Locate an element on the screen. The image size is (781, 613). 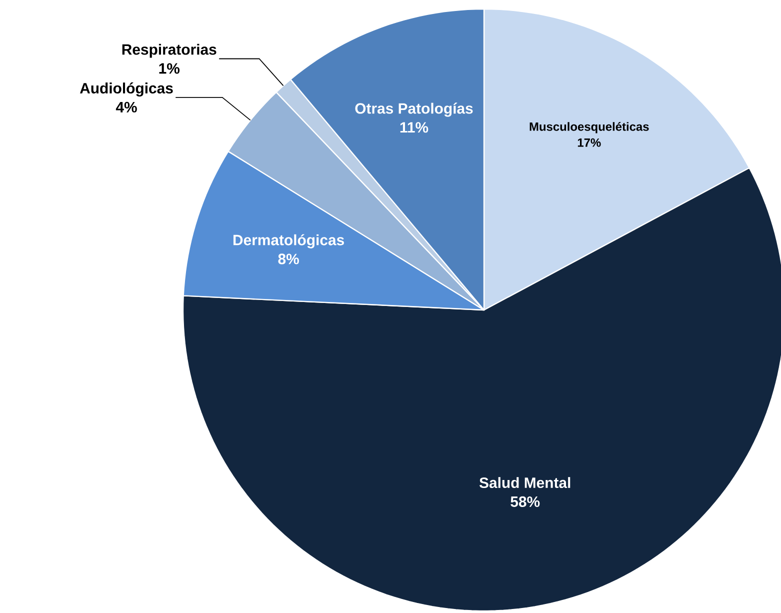
data-label: 58% is located at coordinates (525, 501).